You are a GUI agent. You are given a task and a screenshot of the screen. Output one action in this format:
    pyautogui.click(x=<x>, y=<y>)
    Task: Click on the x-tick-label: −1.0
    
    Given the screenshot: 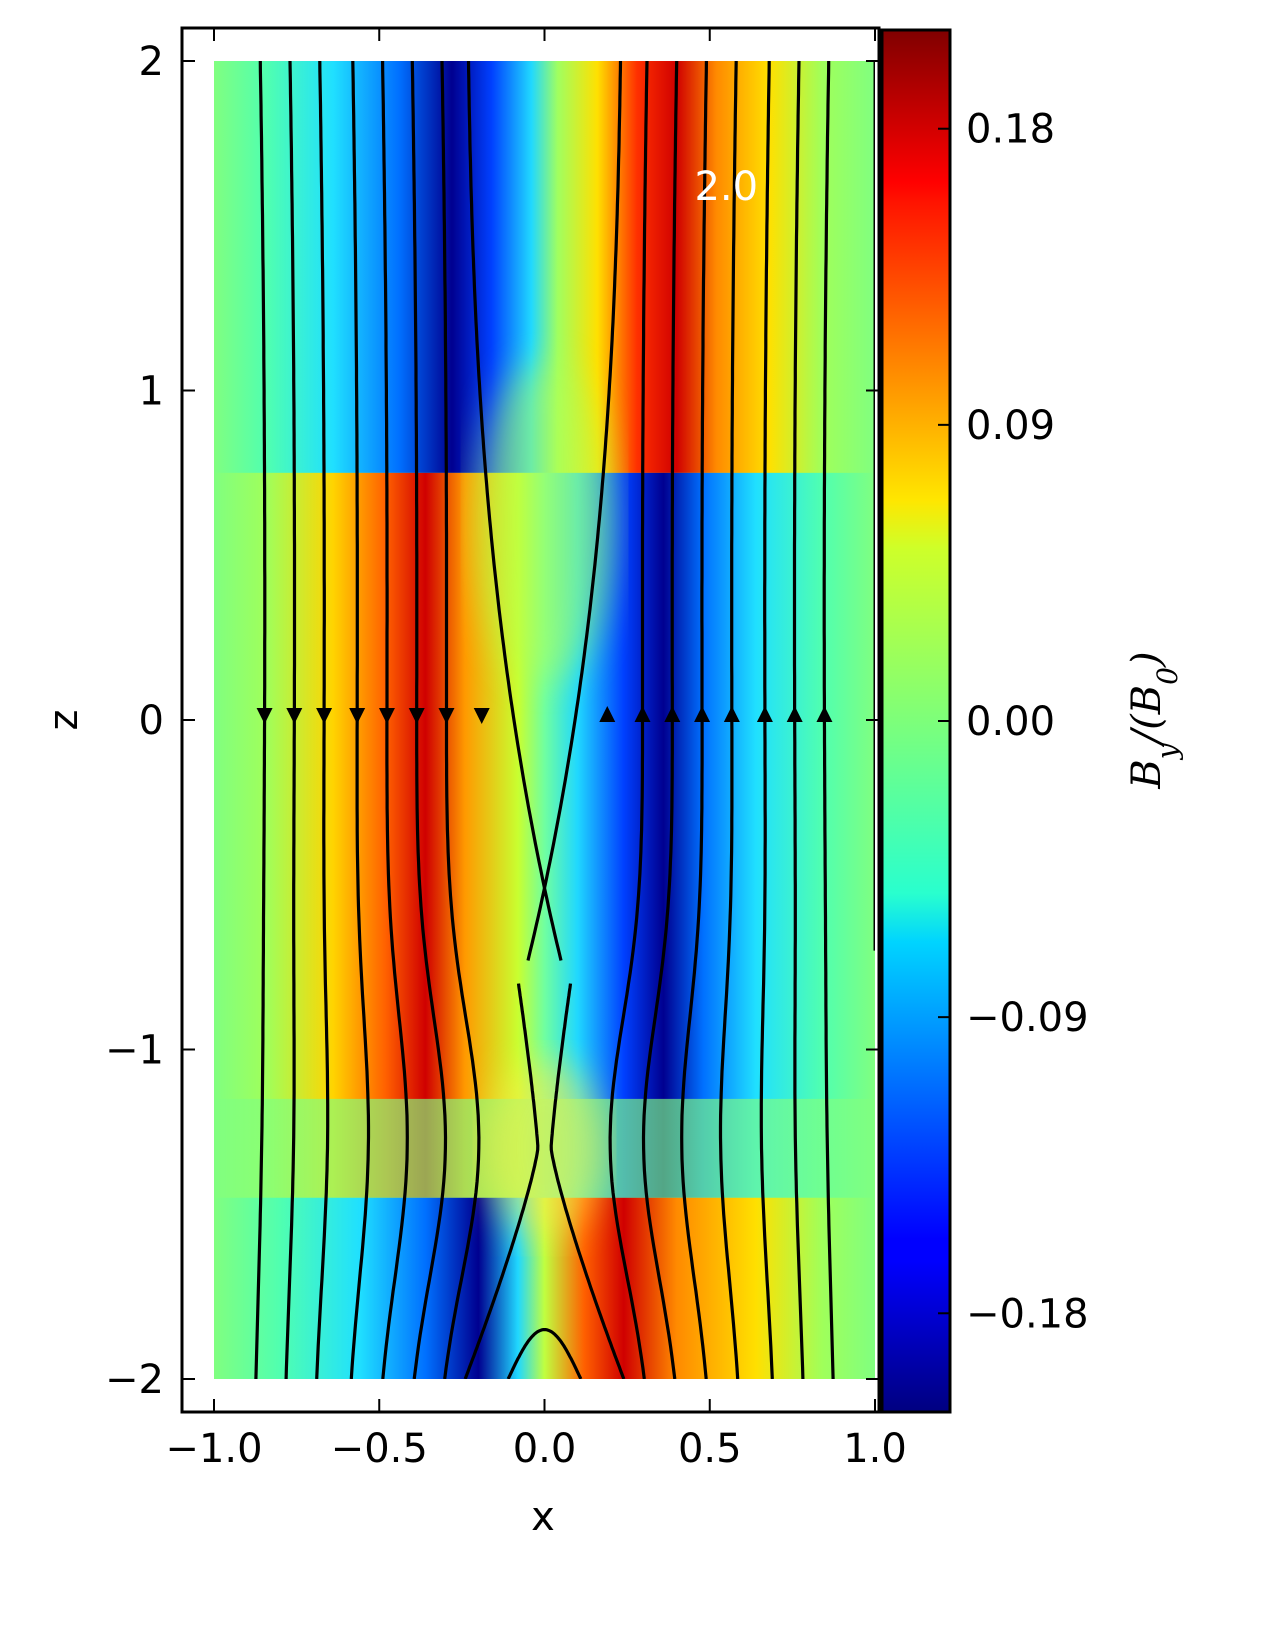 What is the action you would take?
    pyautogui.click(x=213, y=1449)
    